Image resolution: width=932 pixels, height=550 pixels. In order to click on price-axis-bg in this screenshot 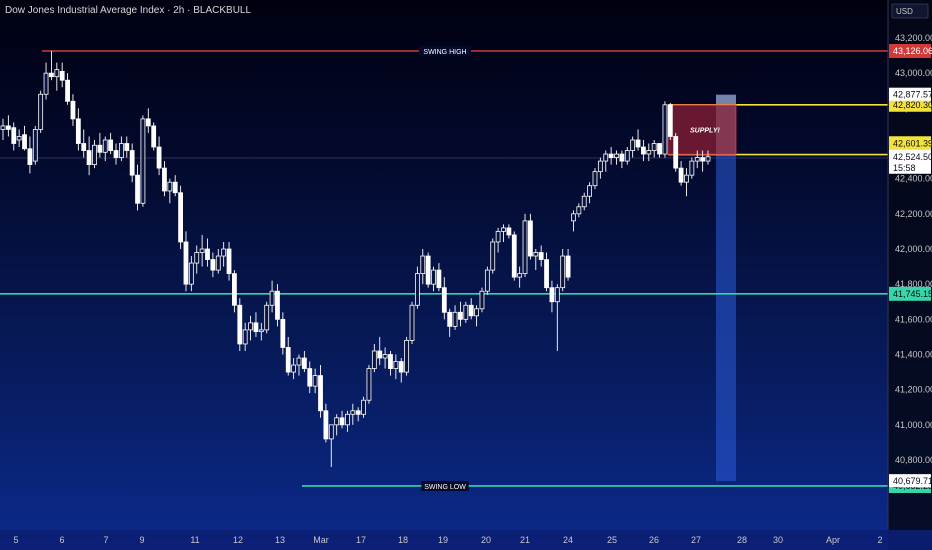, I will do `click(910, 275)`.